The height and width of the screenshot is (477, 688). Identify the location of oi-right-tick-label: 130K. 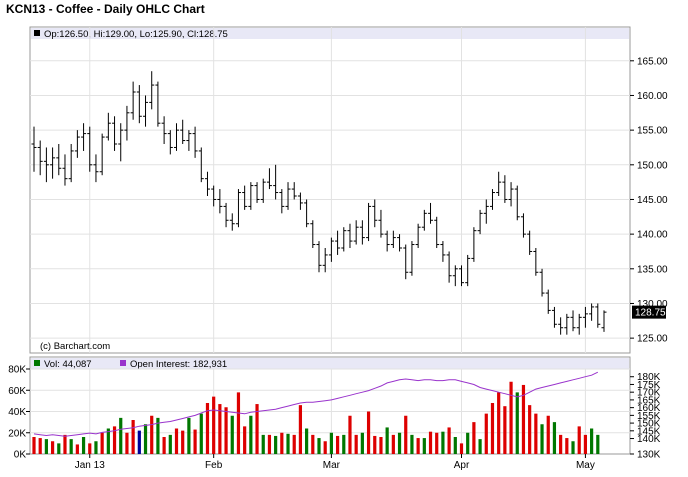
(649, 455).